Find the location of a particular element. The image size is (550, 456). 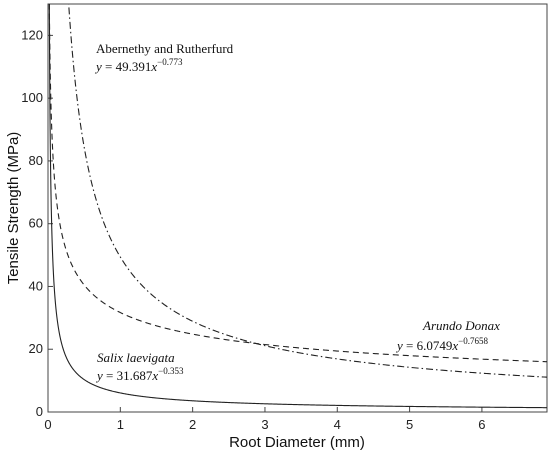

x-tick-label: 3 is located at coordinates (264, 424).